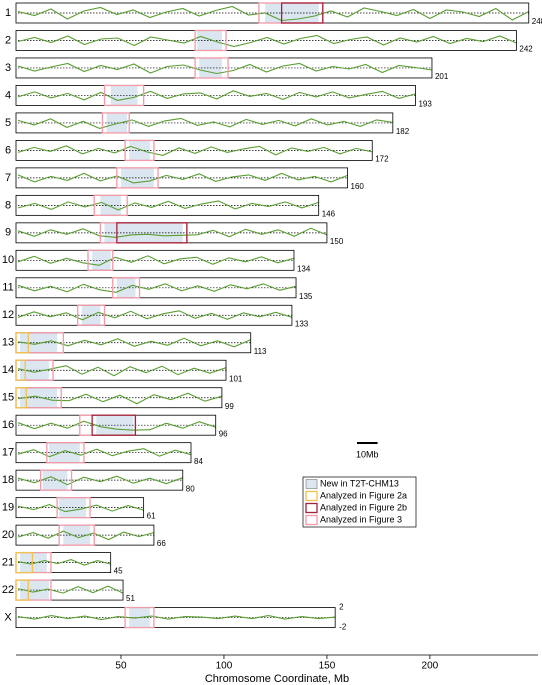  Describe the element at coordinates (367, 454) in the screenshot. I see `scale-bar-label: 10Mb` at that location.